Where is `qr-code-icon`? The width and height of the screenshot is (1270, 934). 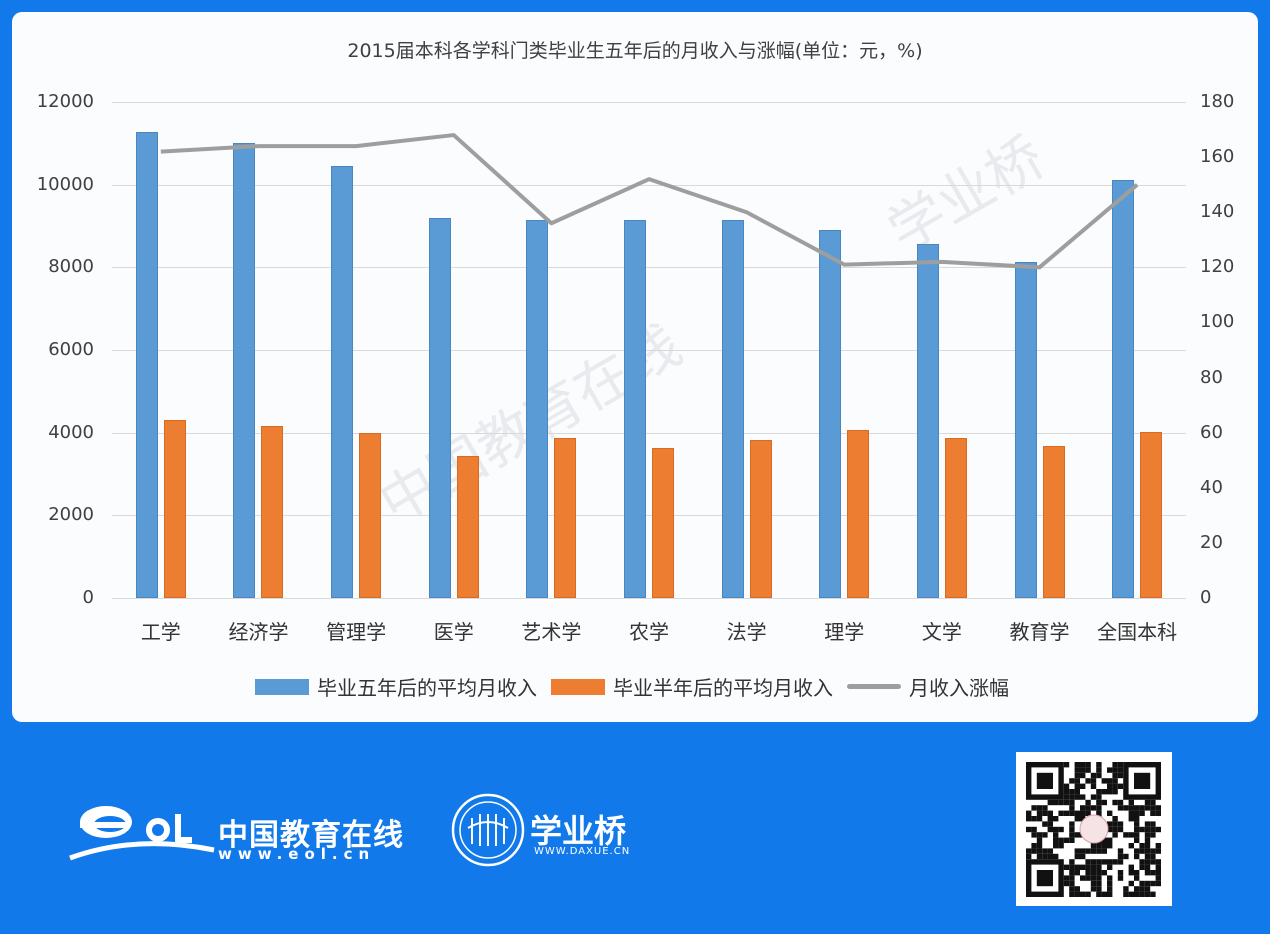 qr-code-icon is located at coordinates (1093, 829).